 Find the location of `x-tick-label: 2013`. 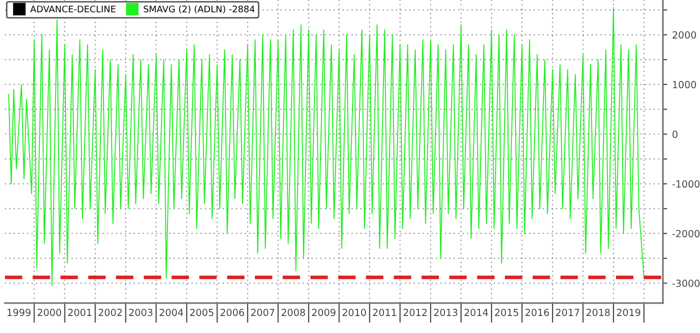

x-tick-label: 2013 is located at coordinates (446, 312).